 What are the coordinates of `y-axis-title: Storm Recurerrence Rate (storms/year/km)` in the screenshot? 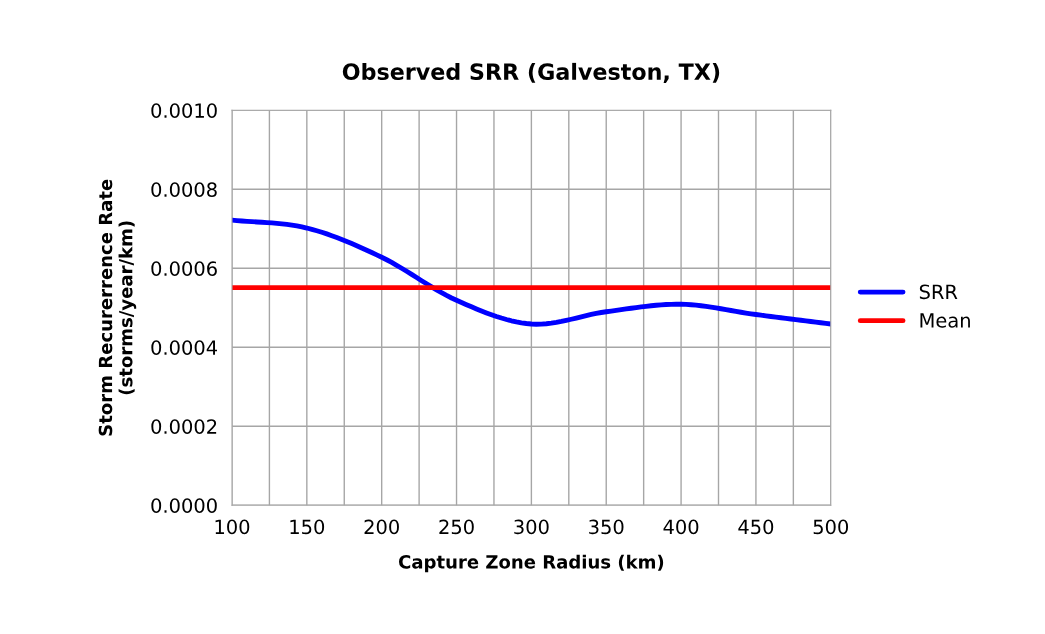 It's located at (117, 307).